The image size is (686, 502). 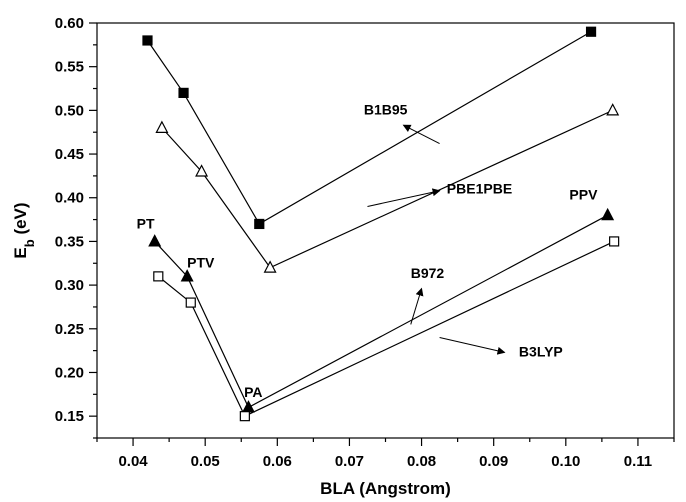 What do you see at coordinates (277, 461) in the screenshot?
I see `x-tick-label: 0.06` at bounding box center [277, 461].